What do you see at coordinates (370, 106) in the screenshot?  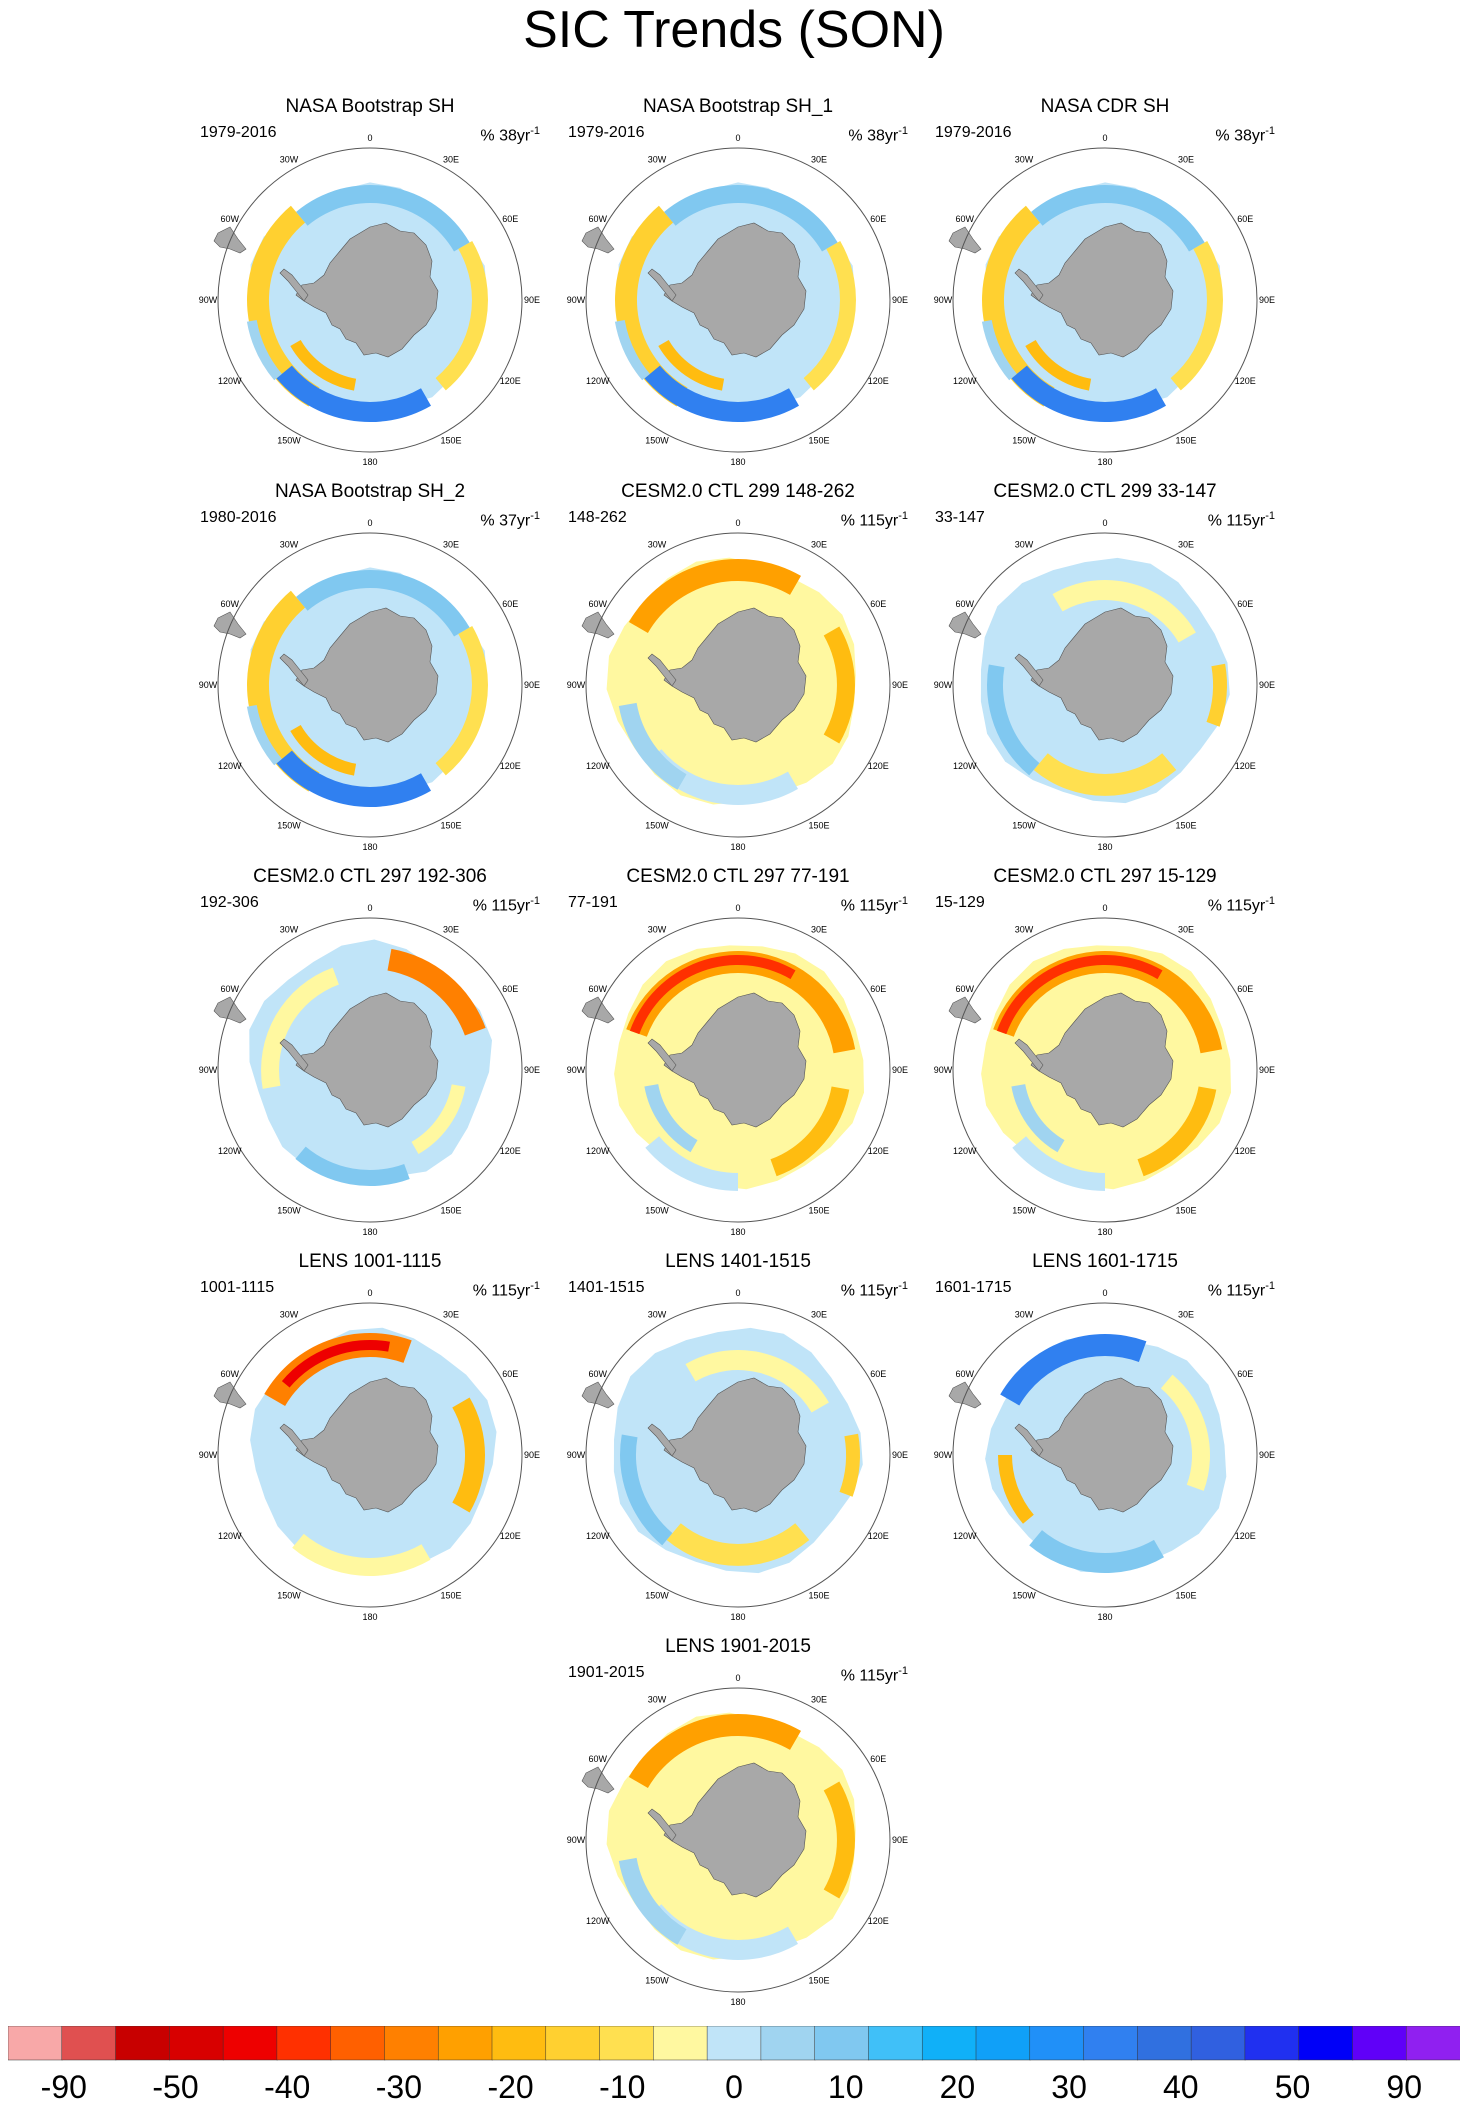 I see `panel-title: NASA Bootstrap SH` at bounding box center [370, 106].